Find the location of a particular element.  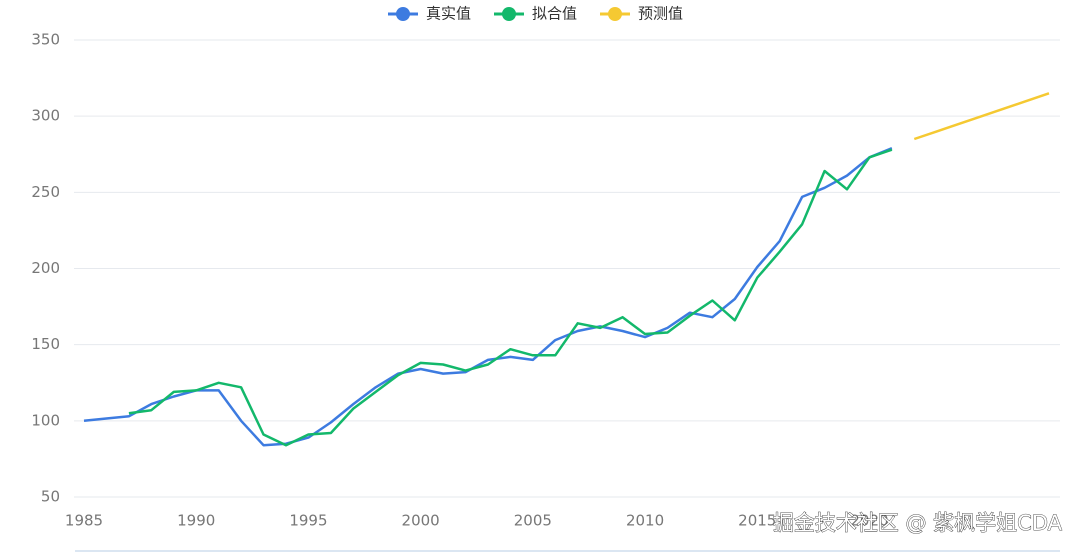

y-tick-label: 300 is located at coordinates (45, 116).